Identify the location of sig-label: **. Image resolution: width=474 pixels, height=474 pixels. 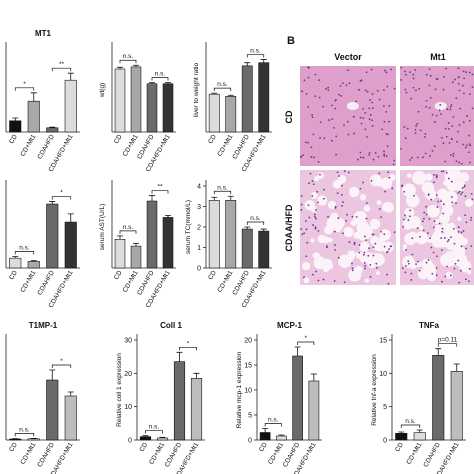
(62, 64).